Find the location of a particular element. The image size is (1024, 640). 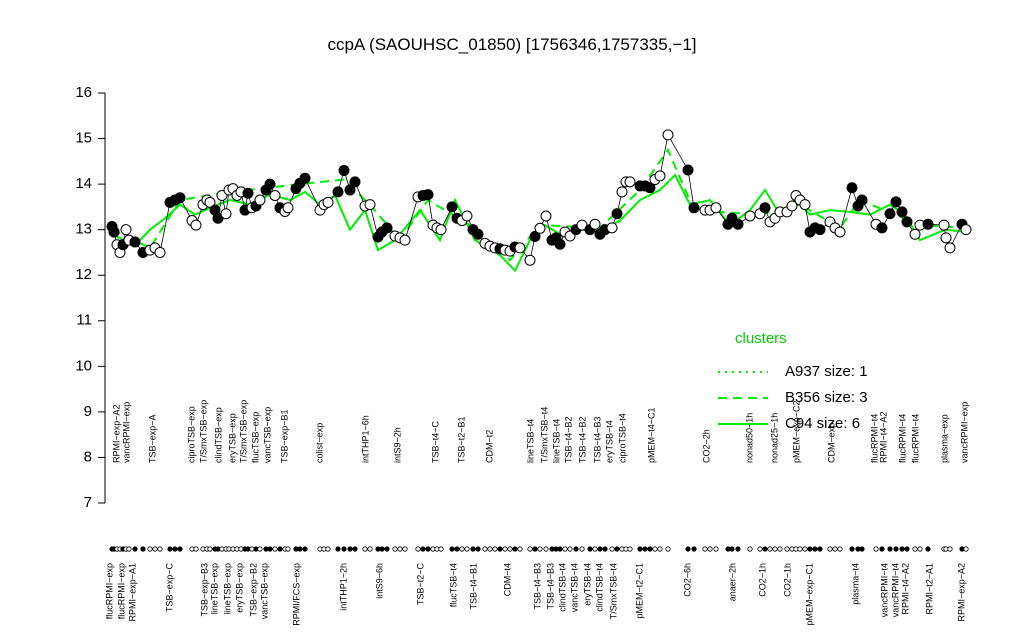

x-label-bottom: RPMI/FCS−exp is located at coordinates (296, 594).